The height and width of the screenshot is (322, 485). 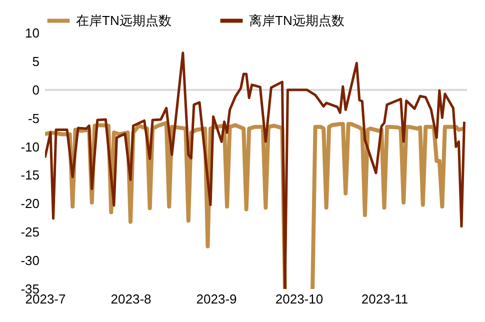 What do you see at coordinates (30, 204) in the screenshot?
I see `y-tick-label: -20` at bounding box center [30, 204].